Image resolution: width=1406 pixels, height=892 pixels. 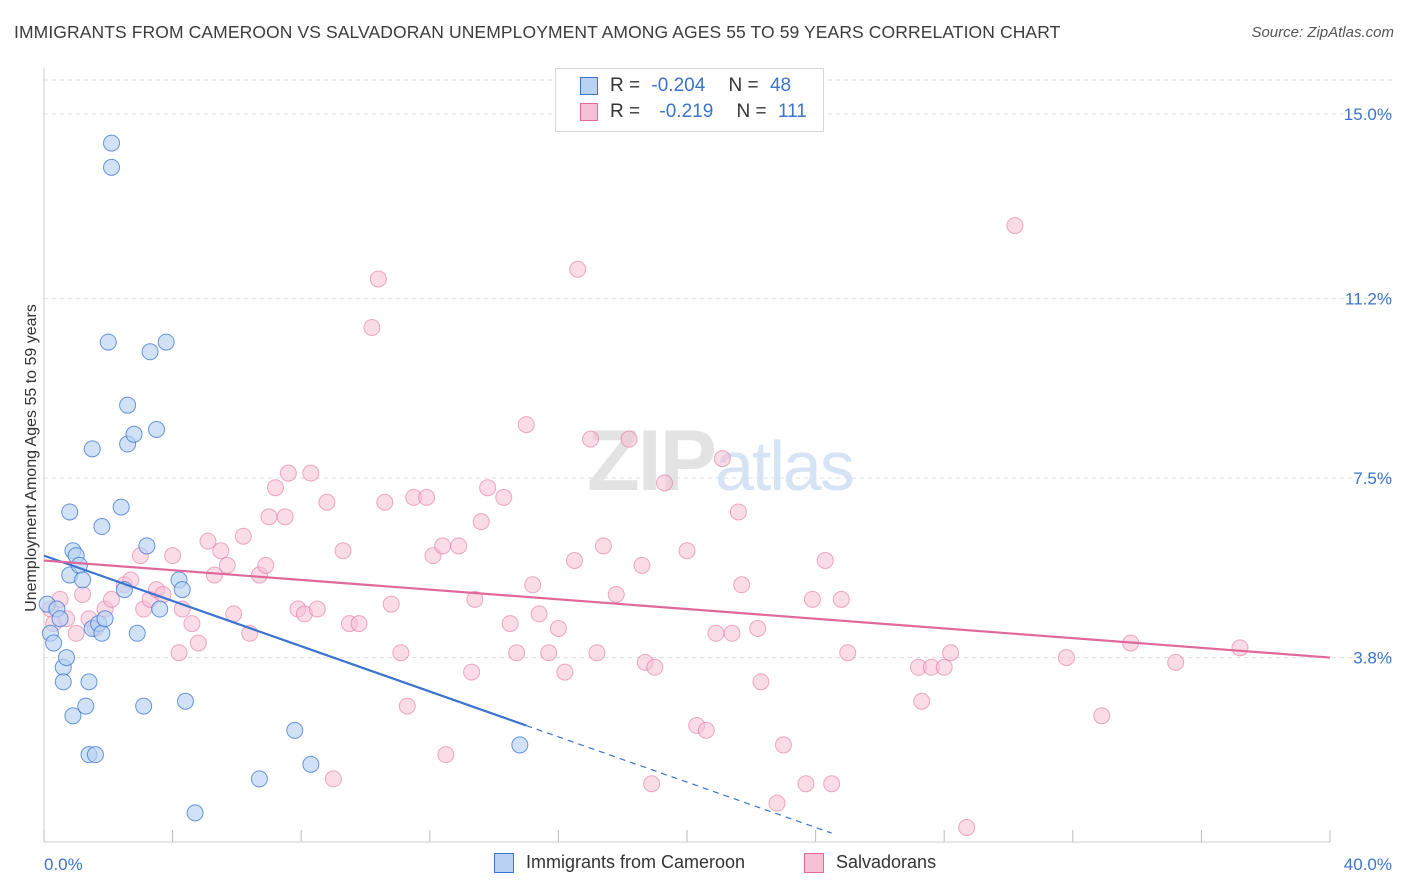 What do you see at coordinates (780, 85) in the screenshot?
I see `n-value-cameroon: 48` at bounding box center [780, 85].